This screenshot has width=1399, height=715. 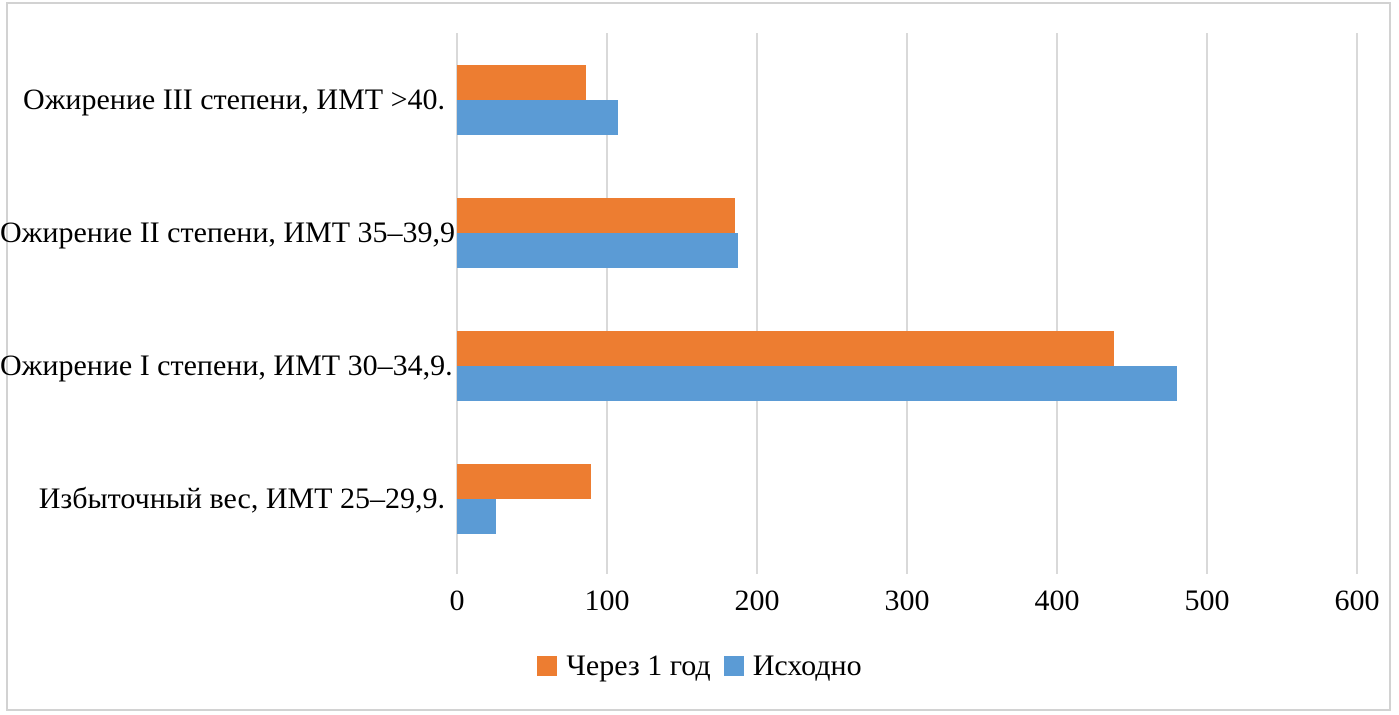 I want to click on x-axis-tick-label: 500, so click(x=1207, y=600).